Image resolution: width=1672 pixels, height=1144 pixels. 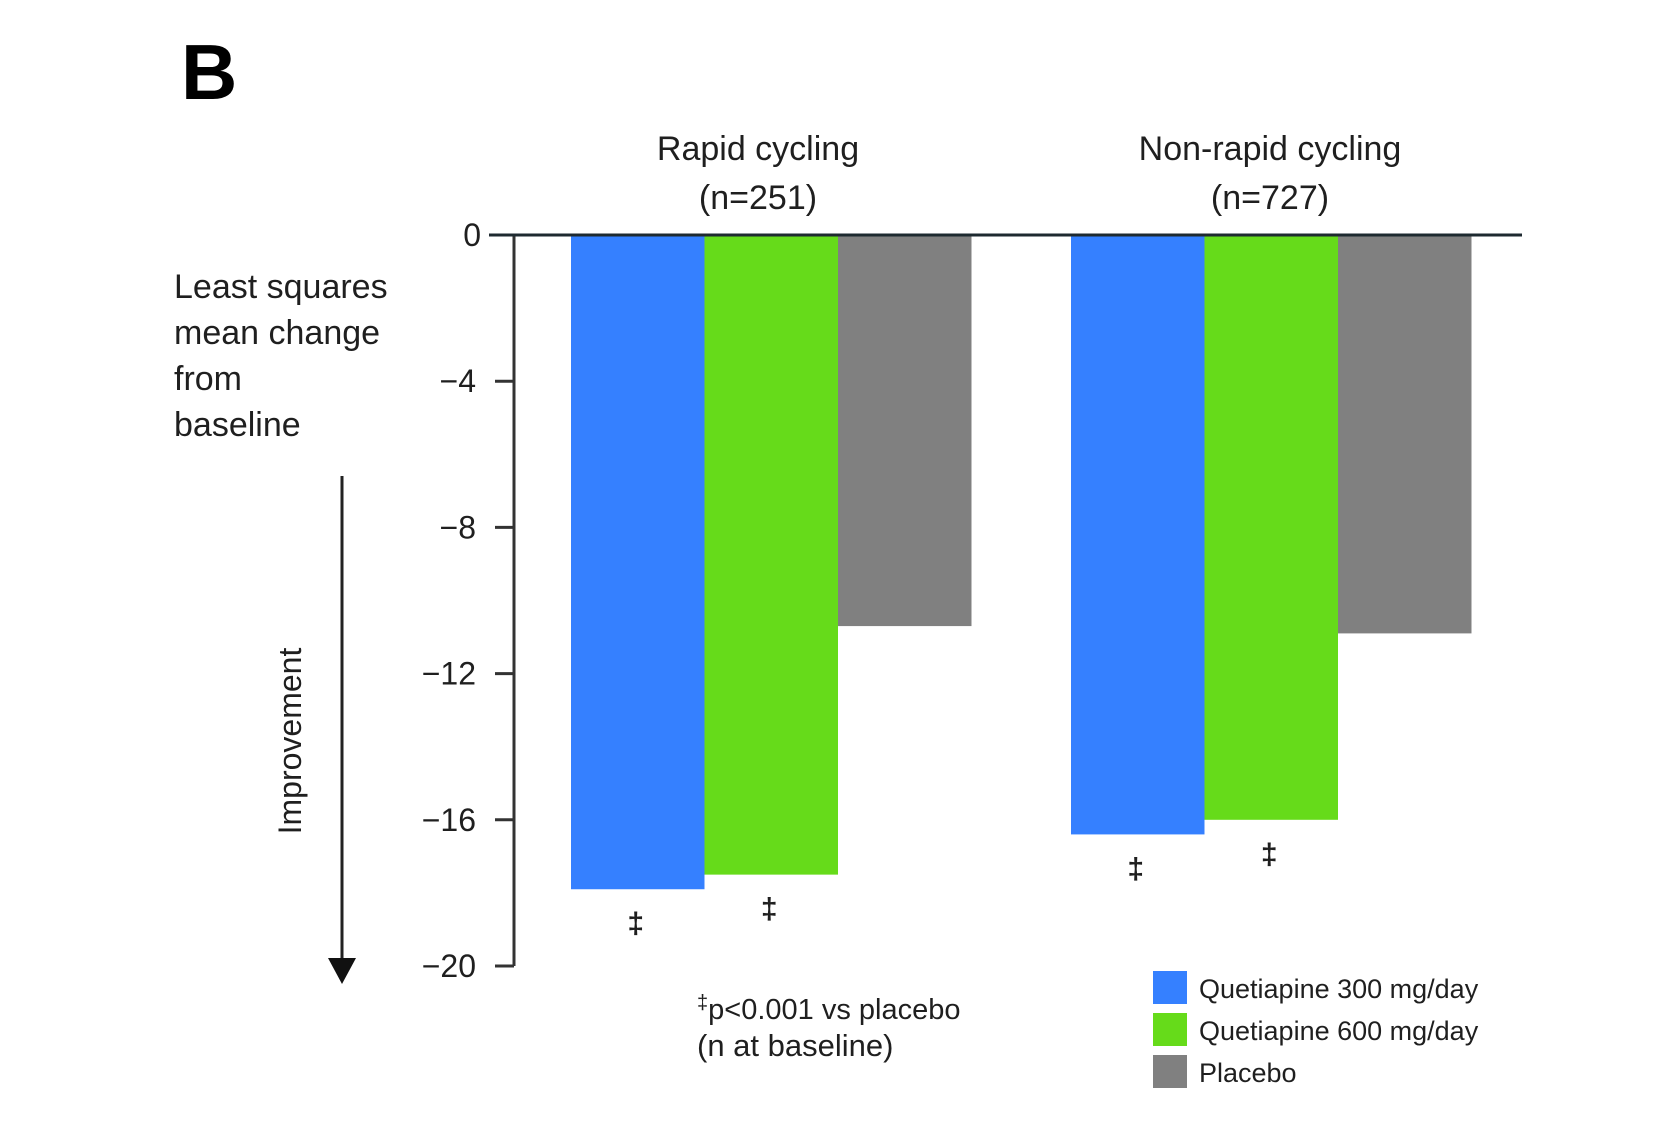 What do you see at coordinates (208, 379) in the screenshot?
I see `y-axis-label-line: from` at bounding box center [208, 379].